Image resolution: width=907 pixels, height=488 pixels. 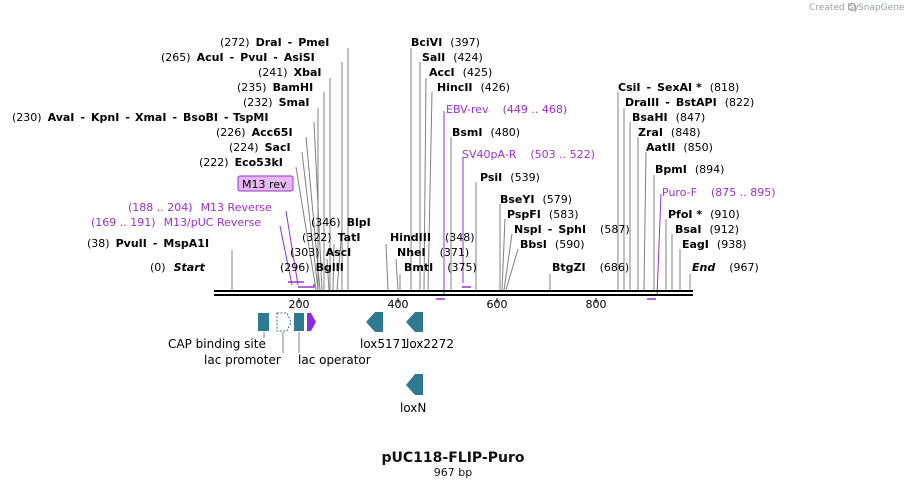 I want to click on enzyme-bamhi: (235) BamHI, so click(x=275, y=87).